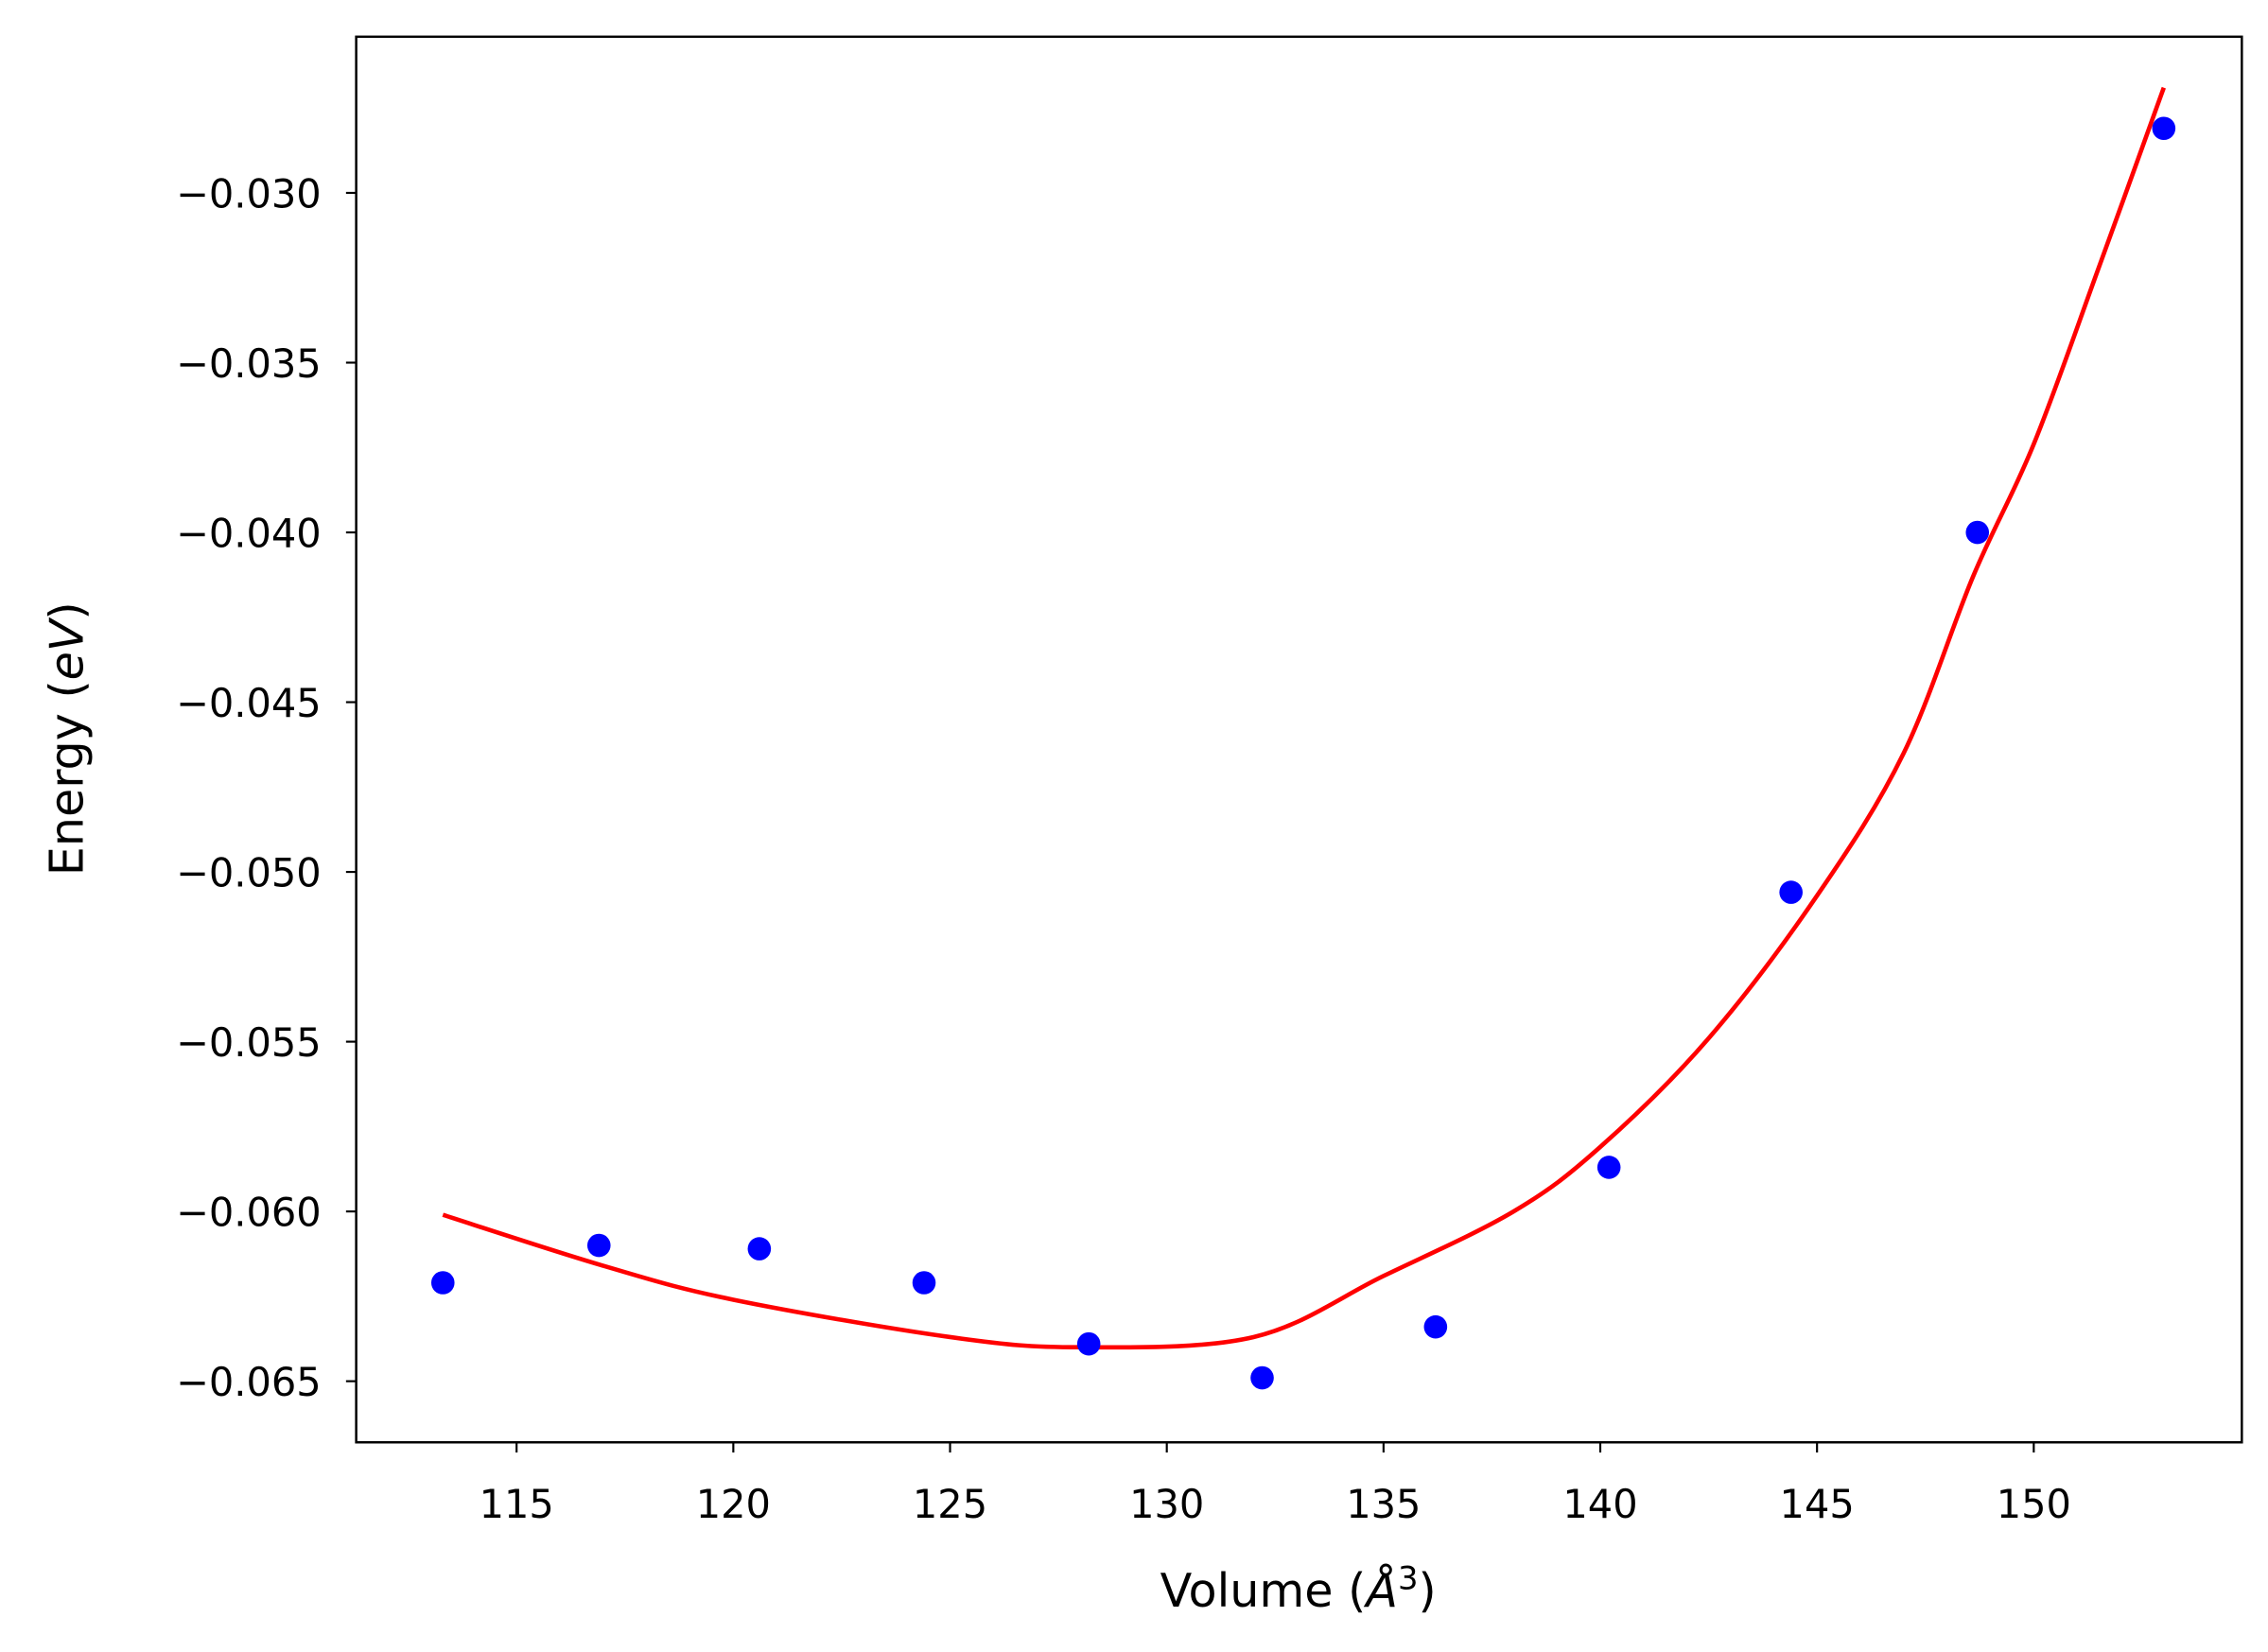 The image size is (2268, 1652). Describe the element at coordinates (67, 738) in the screenshot. I see `y-axis-label: Energy (eV)` at that location.